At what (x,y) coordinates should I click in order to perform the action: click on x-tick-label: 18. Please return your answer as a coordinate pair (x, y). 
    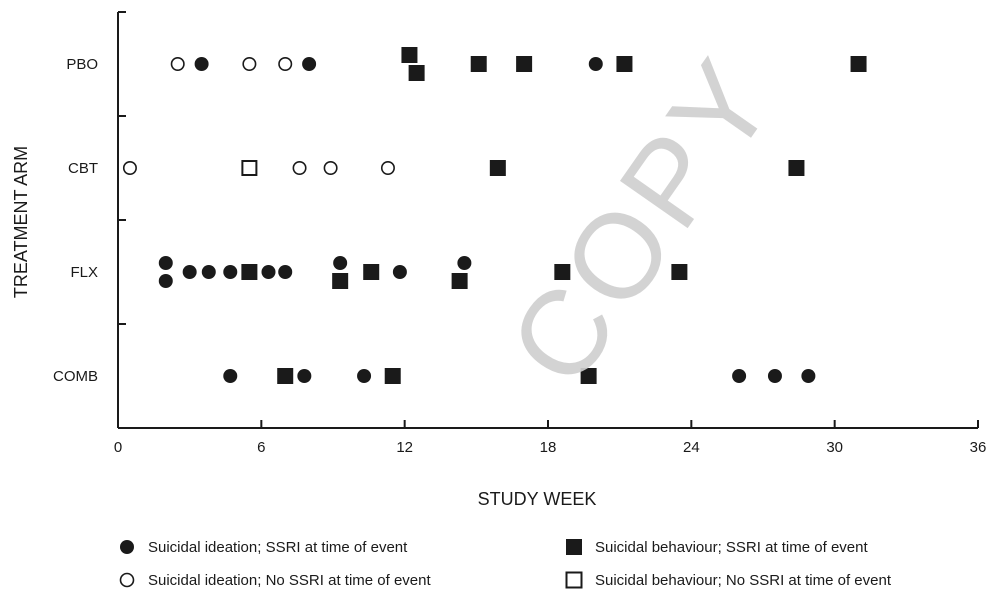
    Looking at the image, I should click on (548, 447).